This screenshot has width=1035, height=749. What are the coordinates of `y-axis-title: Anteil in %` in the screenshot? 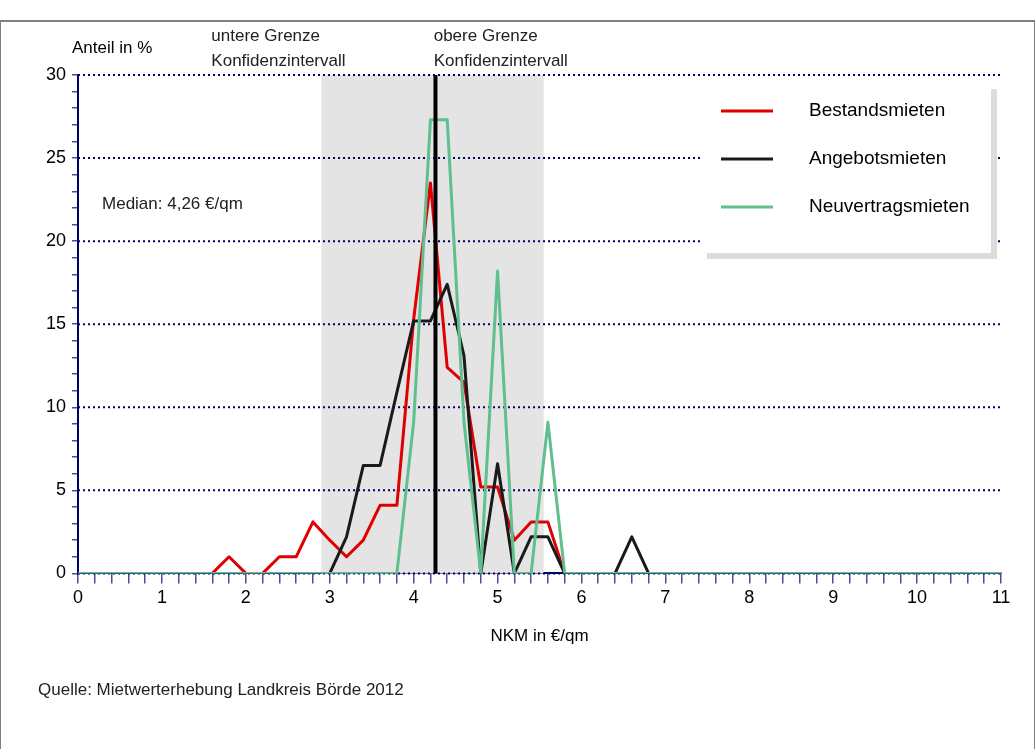 It's located at (112, 47).